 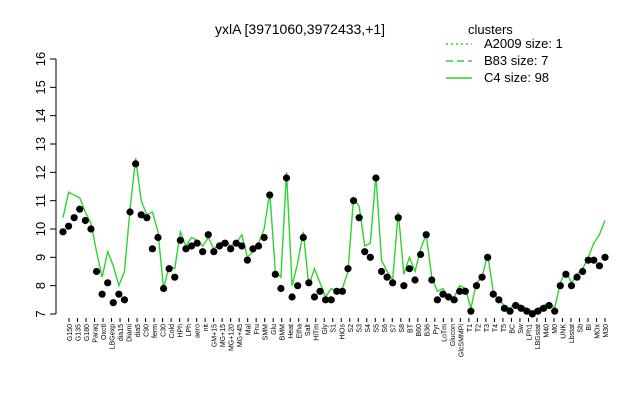 I want to click on x-tick-label: Pyr, so click(x=436, y=328).